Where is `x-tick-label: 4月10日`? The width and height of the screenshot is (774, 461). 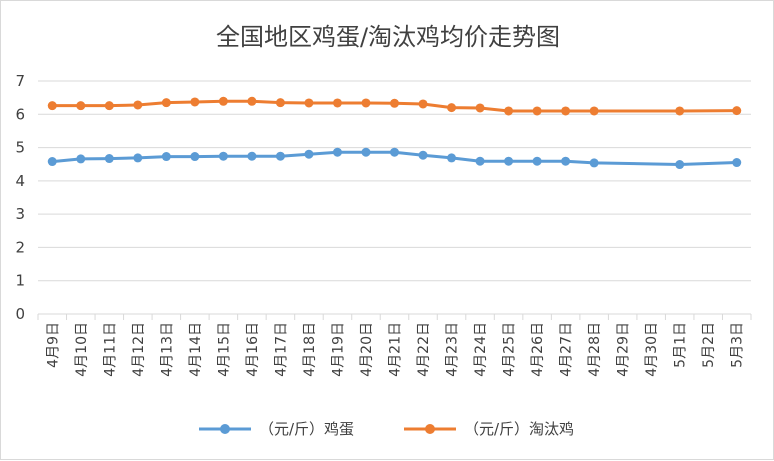 x-tick-label: 4月10日 is located at coordinates (82, 349).